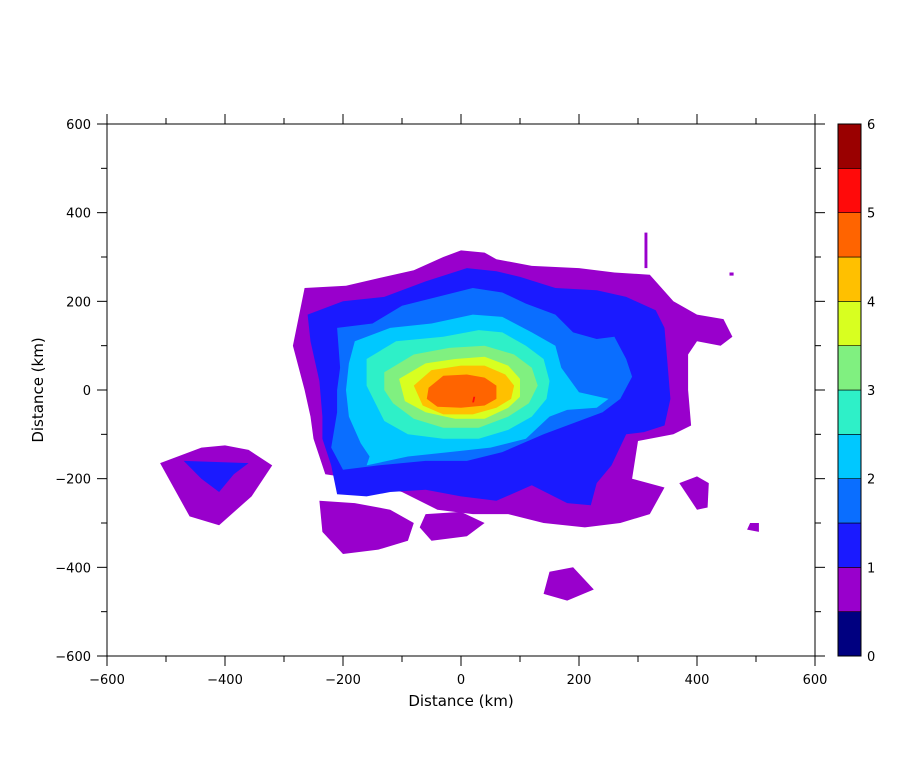 The image size is (906, 781). What do you see at coordinates (343, 680) in the screenshot?
I see `x-tick-label: −200` at bounding box center [343, 680].